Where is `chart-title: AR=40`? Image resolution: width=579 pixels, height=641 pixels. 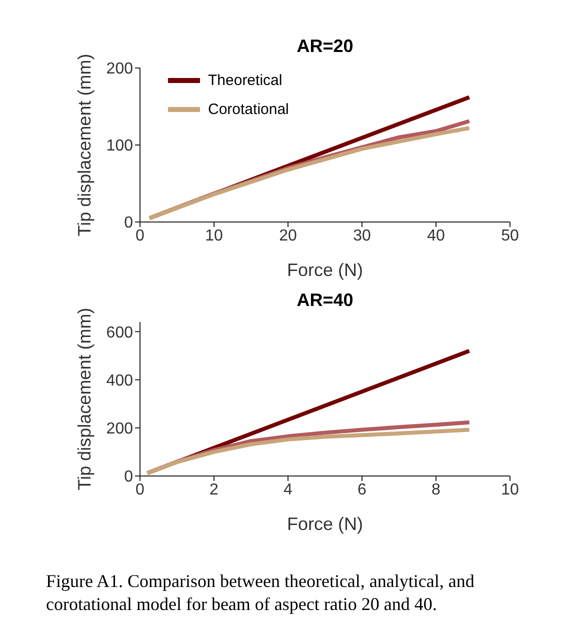
chart-title: AR=40 is located at coordinates (325, 300).